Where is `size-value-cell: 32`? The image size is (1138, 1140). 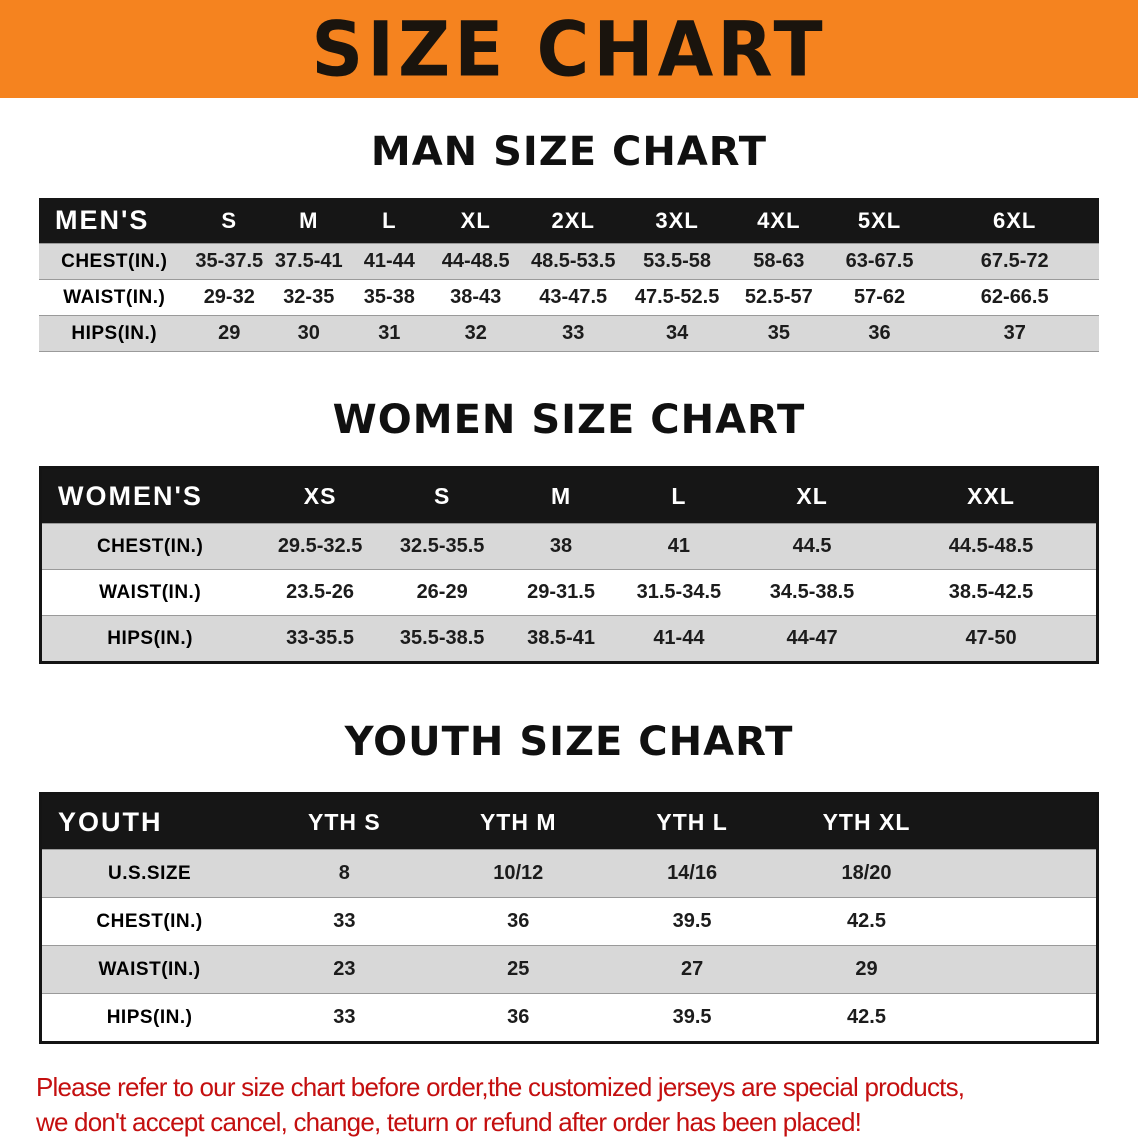 size-value-cell: 32 is located at coordinates (475, 333).